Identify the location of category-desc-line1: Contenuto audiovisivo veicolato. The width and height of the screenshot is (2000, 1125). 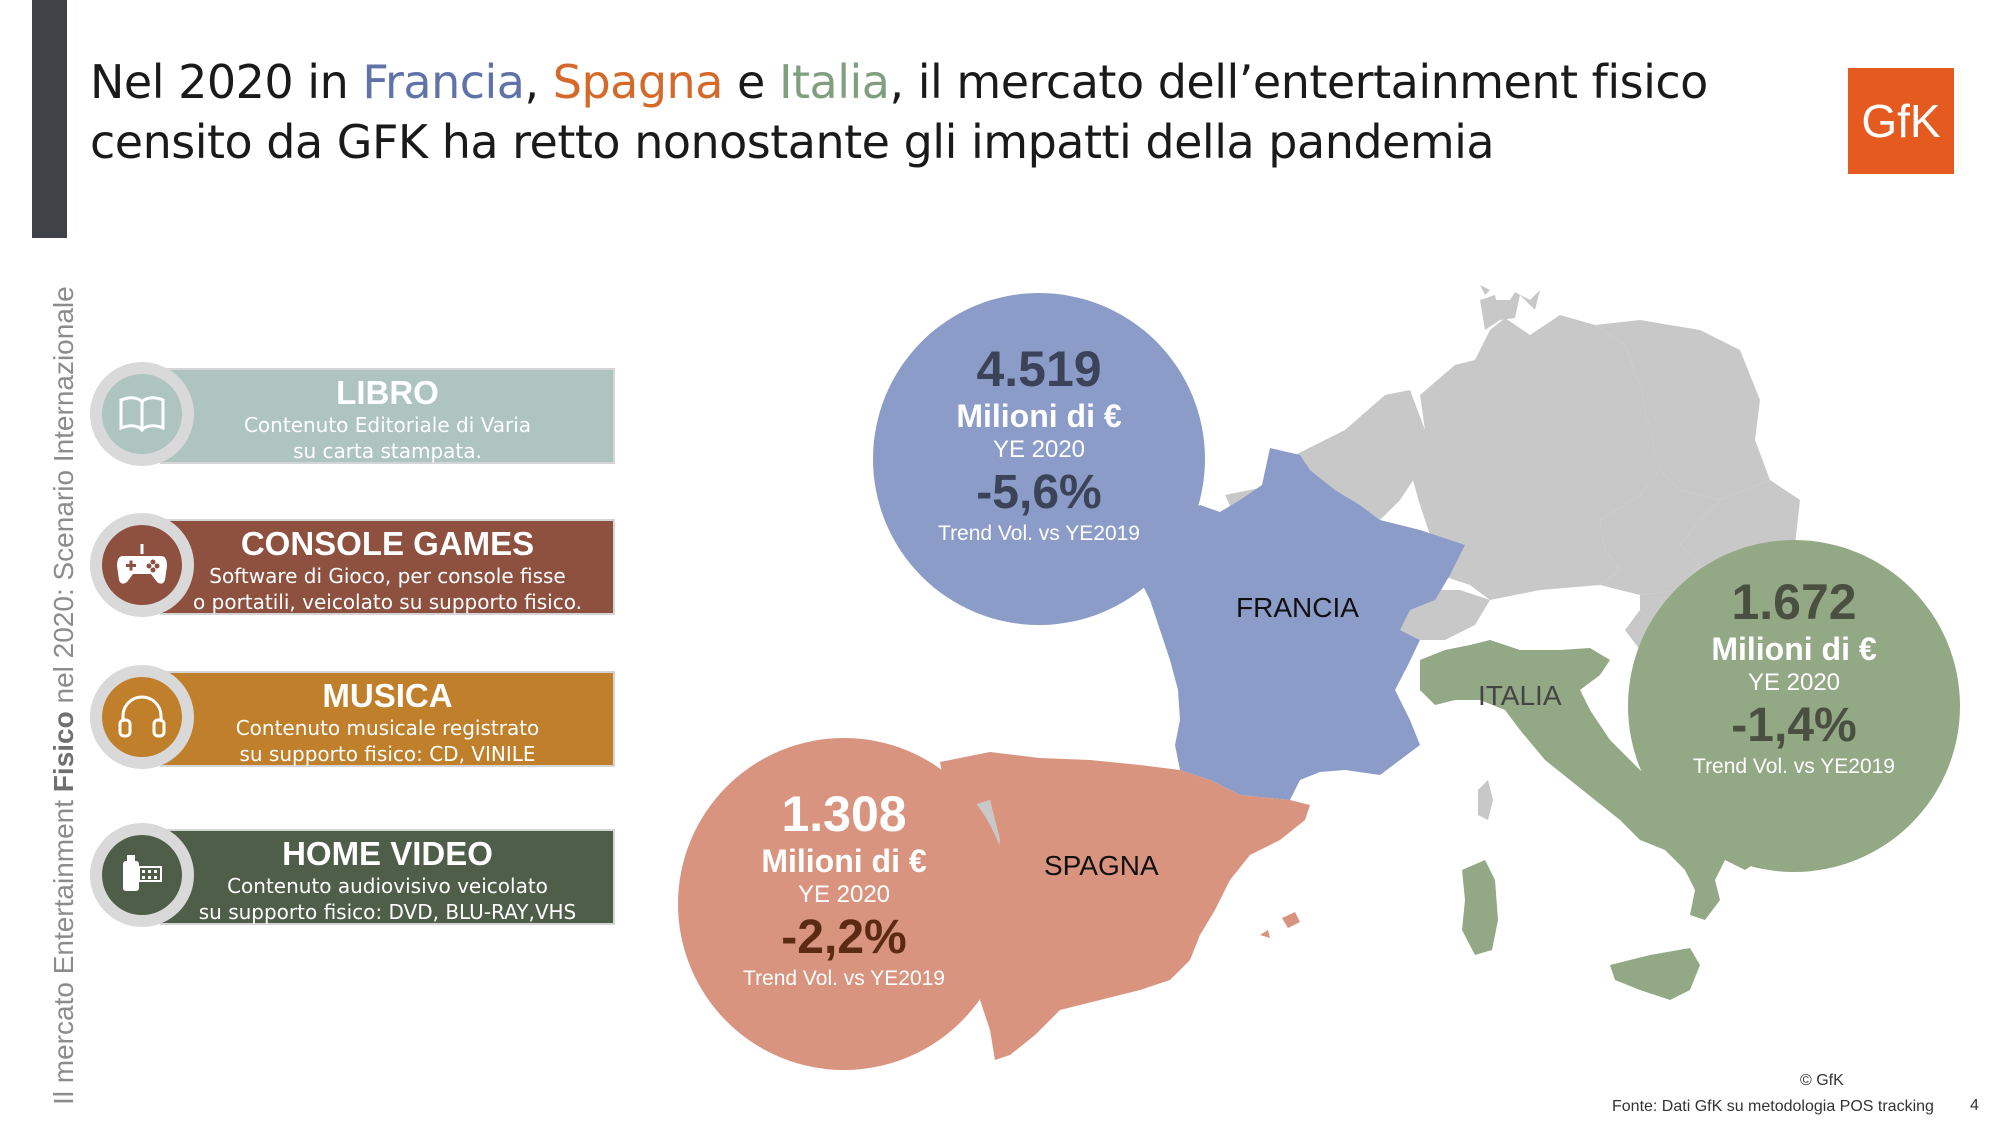
(387, 886).